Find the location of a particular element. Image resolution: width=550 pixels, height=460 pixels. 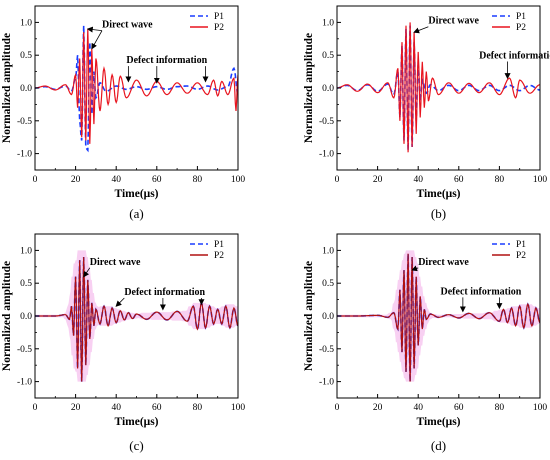

plot-frame is located at coordinates (438, 88).